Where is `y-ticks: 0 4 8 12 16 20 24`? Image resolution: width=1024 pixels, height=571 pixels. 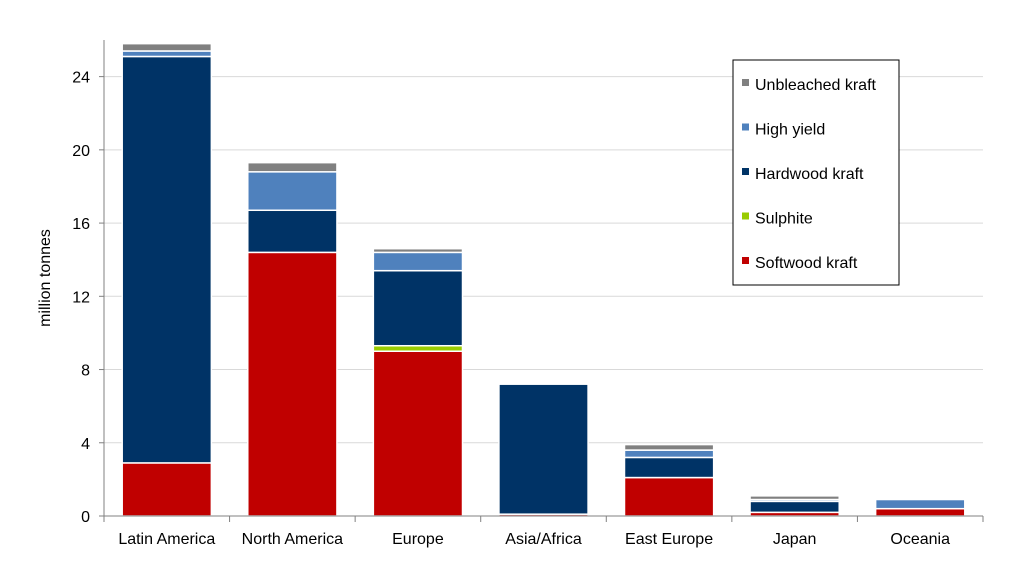
y-ticks: 0 4 8 12 16 20 24 is located at coordinates (88, 298).